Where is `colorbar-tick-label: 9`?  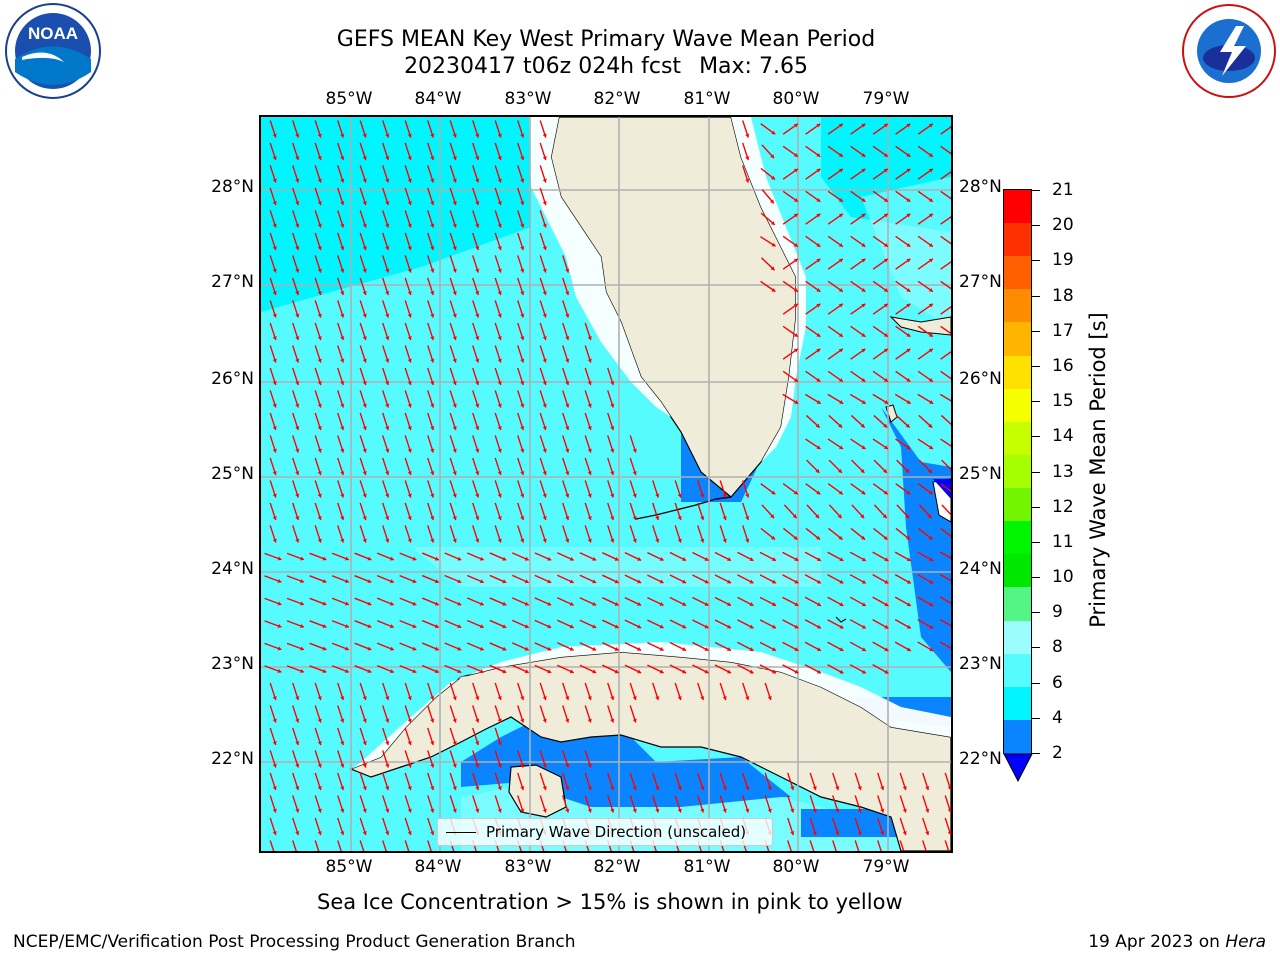 colorbar-tick-label: 9 is located at coordinates (1057, 612).